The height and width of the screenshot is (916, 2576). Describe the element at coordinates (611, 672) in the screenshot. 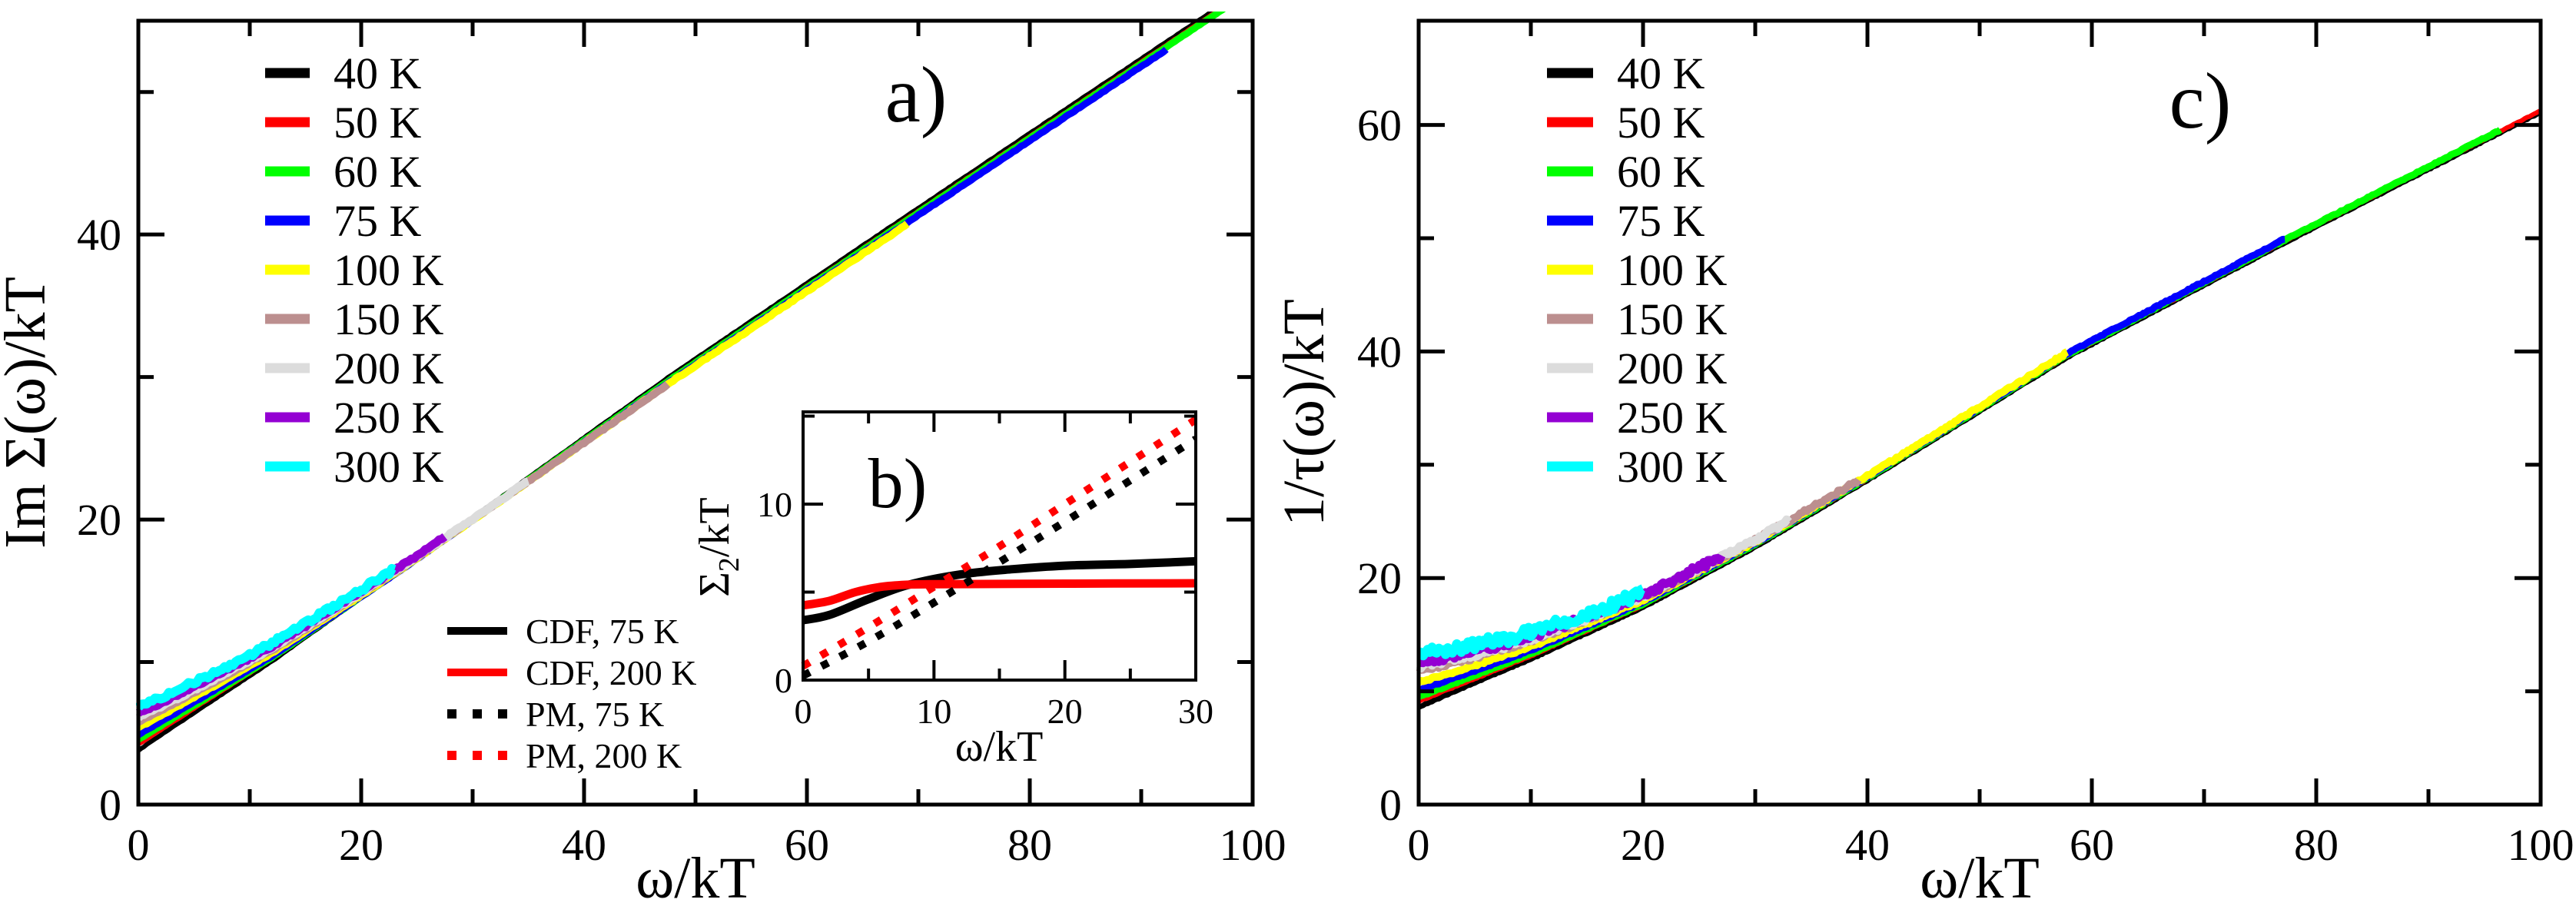

I see `legend-label: CDF, 200 K` at that location.